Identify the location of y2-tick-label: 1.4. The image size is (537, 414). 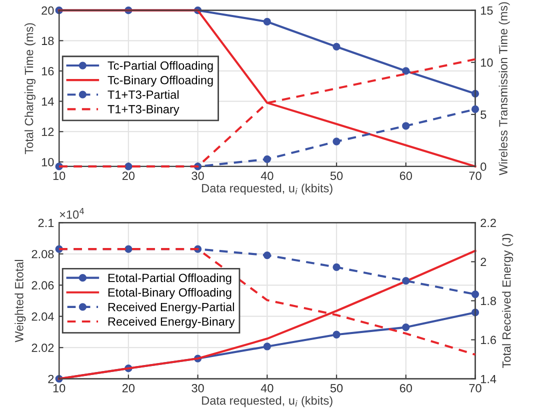
(488, 379).